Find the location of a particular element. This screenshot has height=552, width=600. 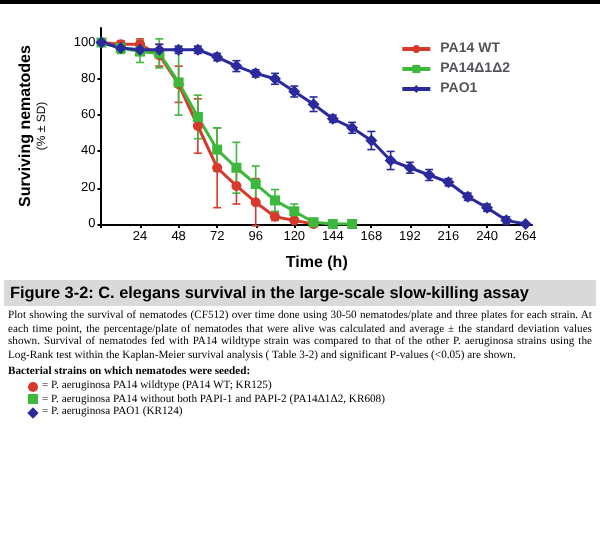

text: Figure 3-2: C. elegans survival in the large-scale slow-killing assay is located at coordinates (300, 293).